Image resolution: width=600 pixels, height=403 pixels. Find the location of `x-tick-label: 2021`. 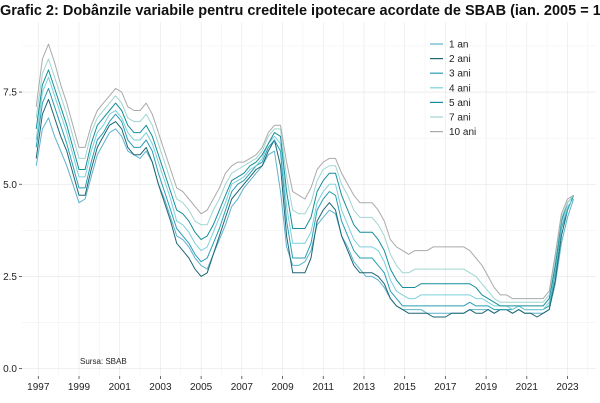

x-tick-label: 2021 is located at coordinates (527, 387).